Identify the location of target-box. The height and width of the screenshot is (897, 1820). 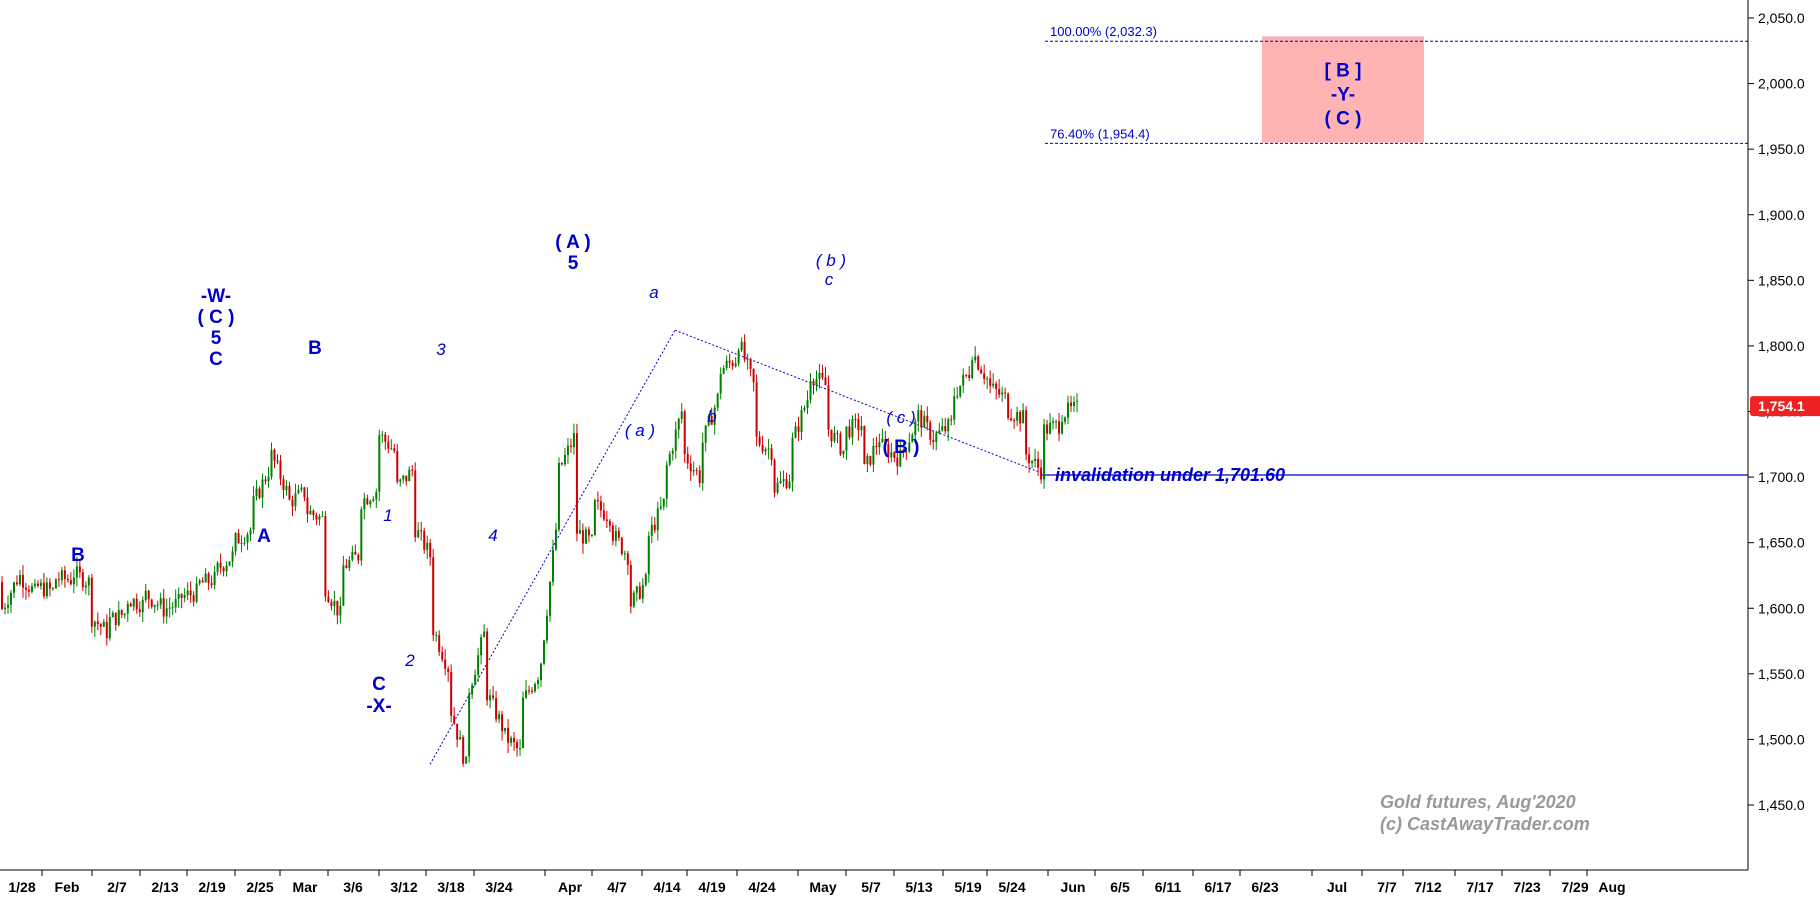
(1343, 89).